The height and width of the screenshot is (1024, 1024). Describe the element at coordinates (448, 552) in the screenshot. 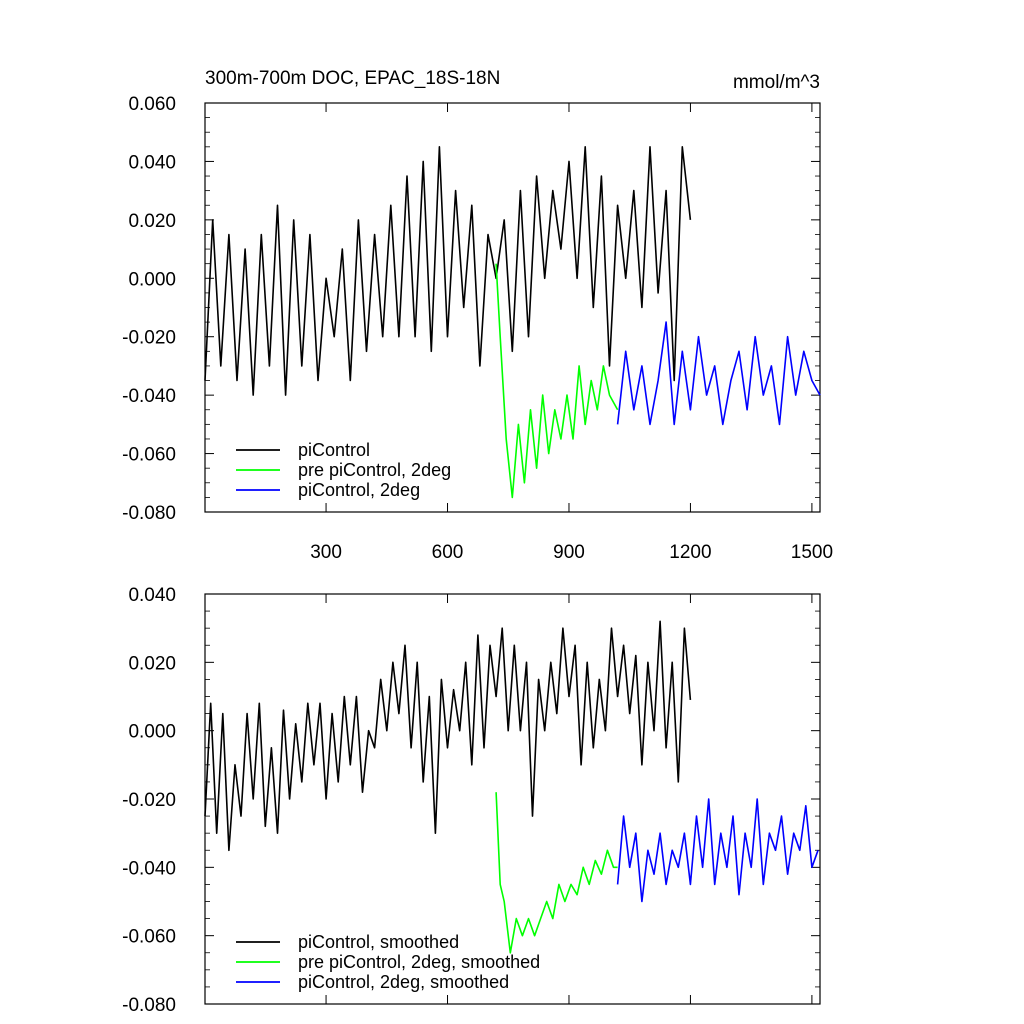

I see `top-x-tick-label: 600` at that location.